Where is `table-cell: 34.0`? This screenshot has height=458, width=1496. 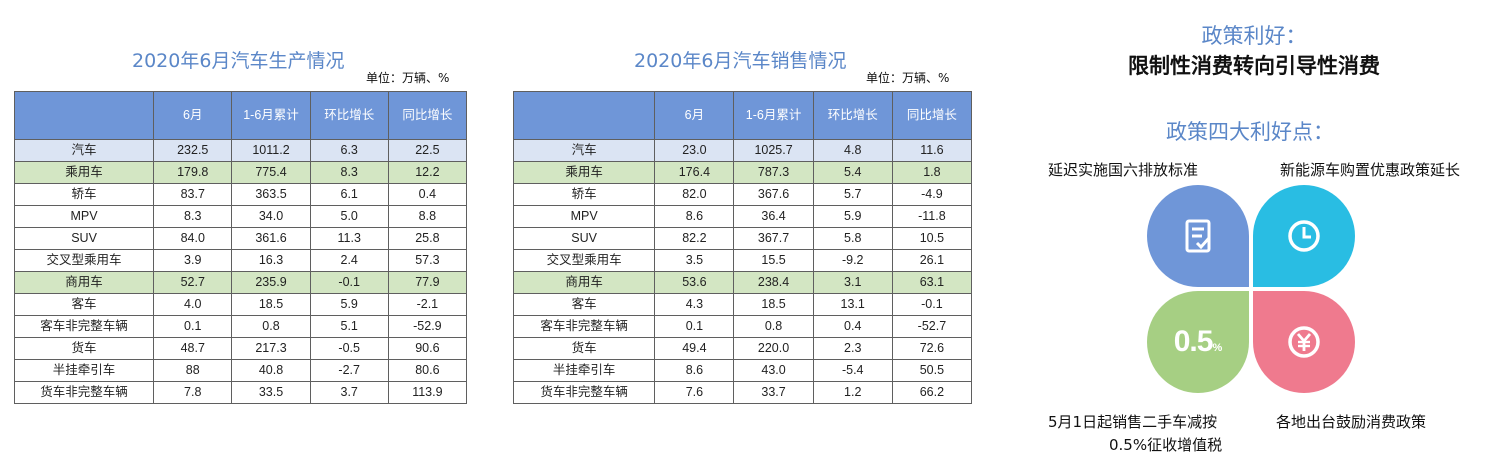 table-cell: 34.0 is located at coordinates (271, 216).